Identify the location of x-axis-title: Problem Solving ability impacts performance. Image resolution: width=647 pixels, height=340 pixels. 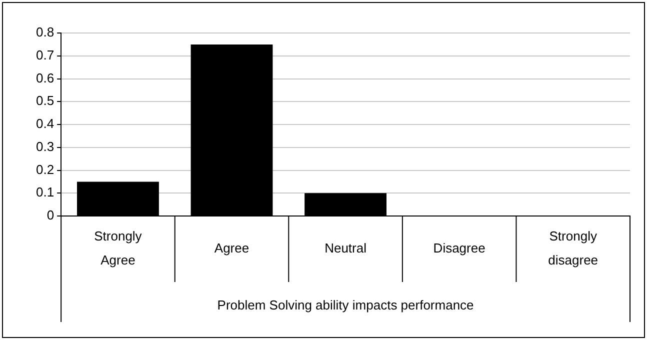
(345, 305).